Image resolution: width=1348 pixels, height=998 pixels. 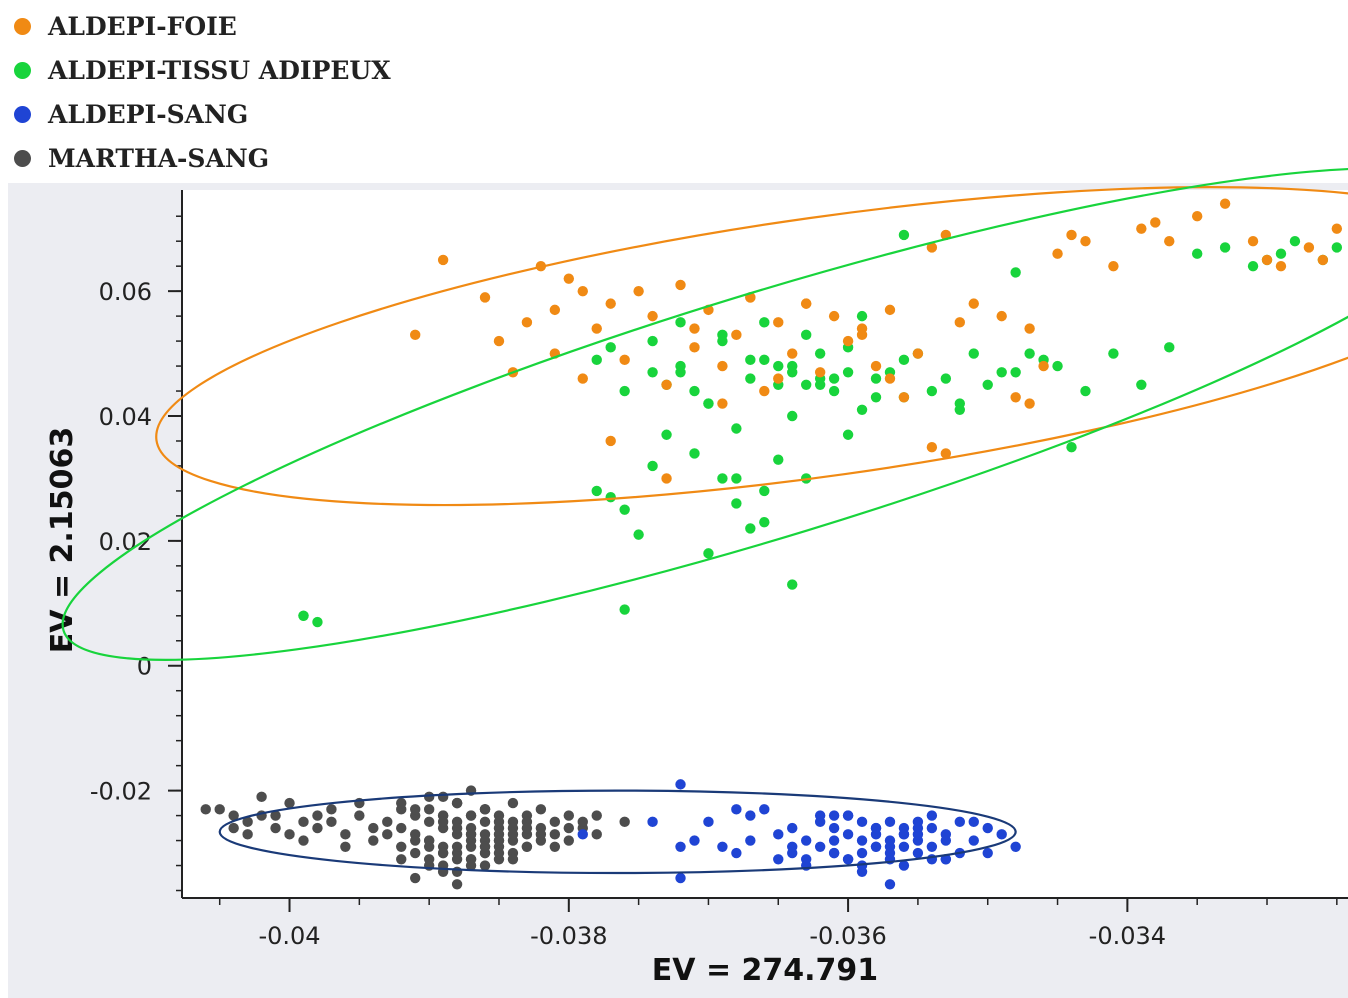 I want to click on x-tick-label: -0.038, so click(x=568, y=936).